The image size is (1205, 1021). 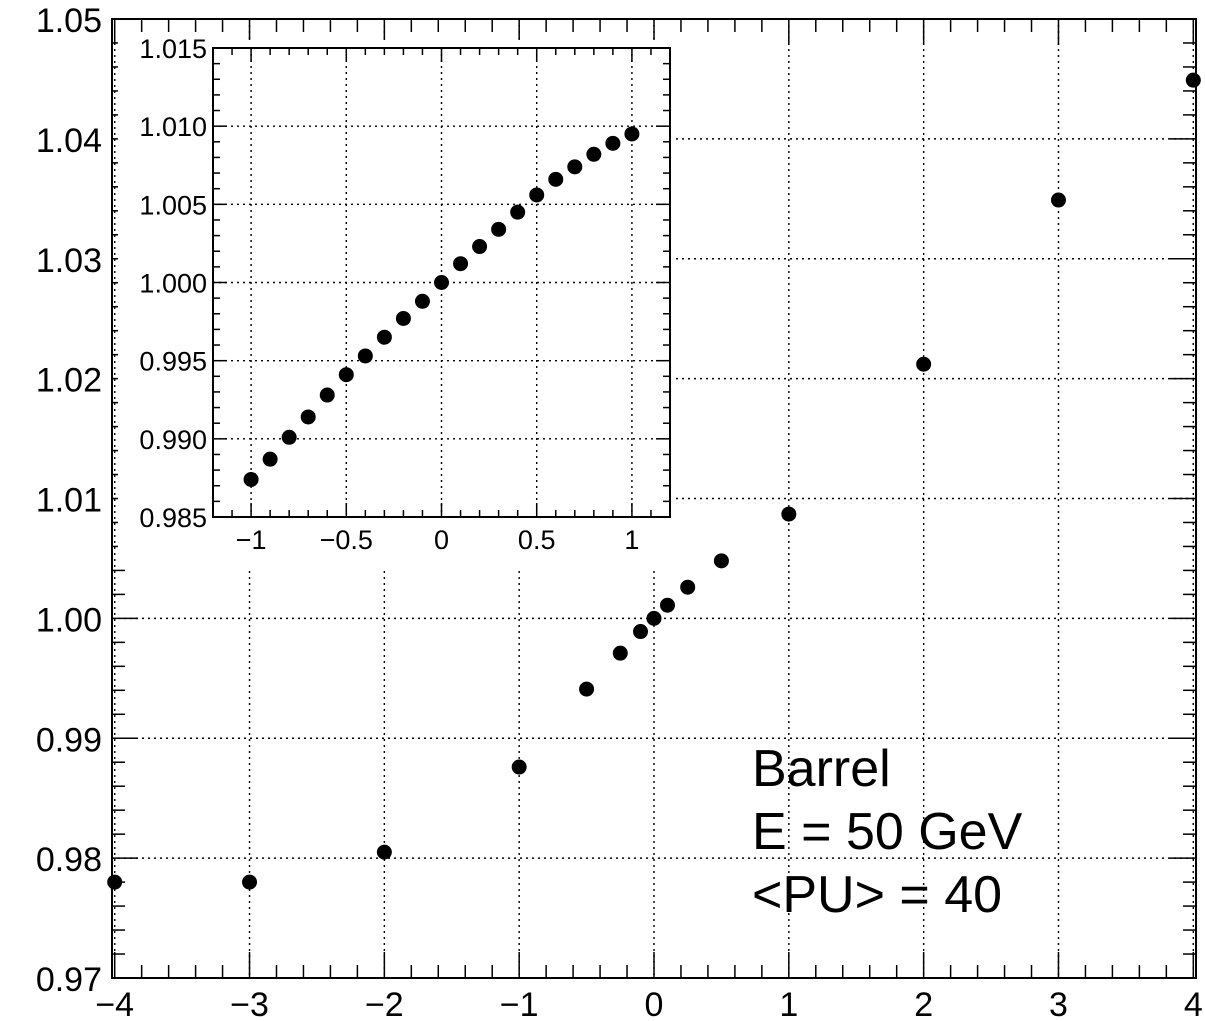 I want to click on main-y-tick-label: 0.98, so click(x=69, y=860).